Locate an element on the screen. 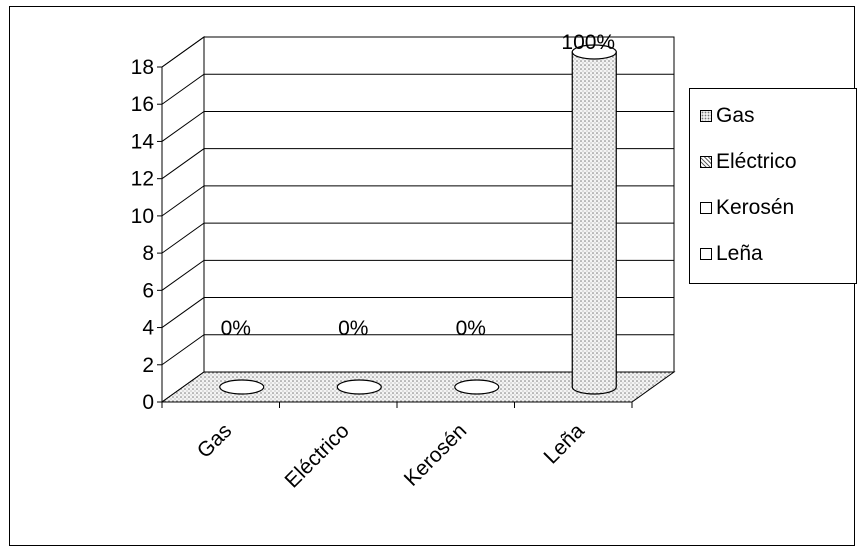 The image size is (858, 550). y-tick-label: 16 is located at coordinates (142, 104).